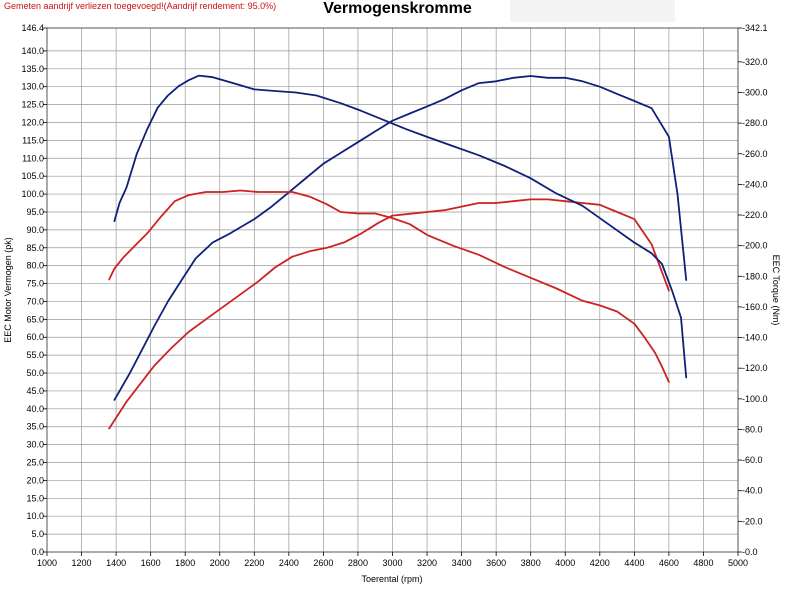 This screenshot has height=589, width=795. Describe the element at coordinates (755, 246) in the screenshot. I see `right-tick-label: -200.0` at that location.